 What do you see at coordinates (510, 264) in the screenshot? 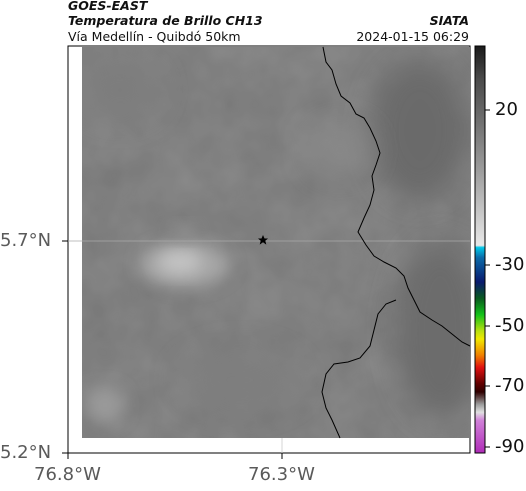
I see `colorbar-label-minus30: -30` at bounding box center [510, 264].